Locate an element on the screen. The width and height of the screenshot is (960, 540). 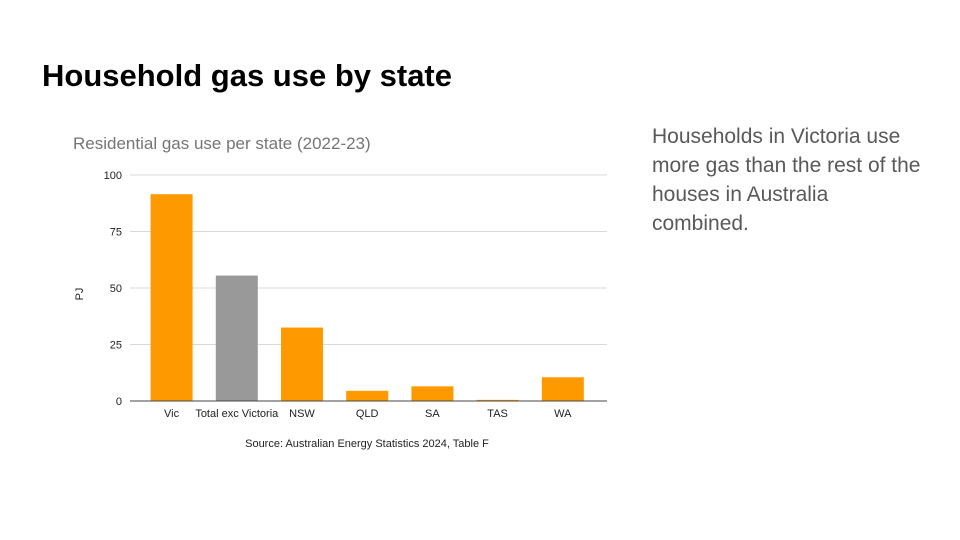
x-tick-label: NSW is located at coordinates (302, 414).